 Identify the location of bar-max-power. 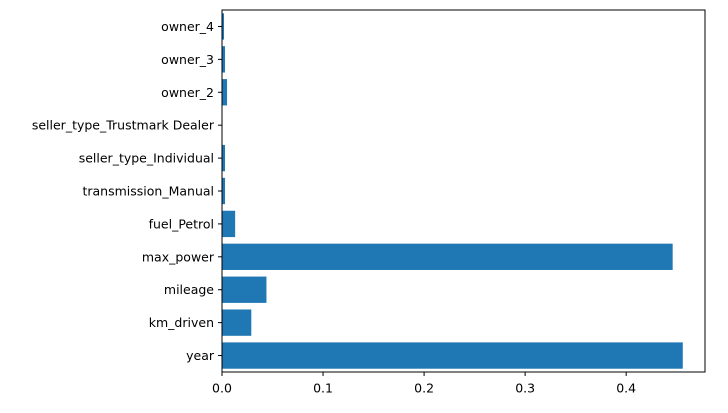
(447, 256).